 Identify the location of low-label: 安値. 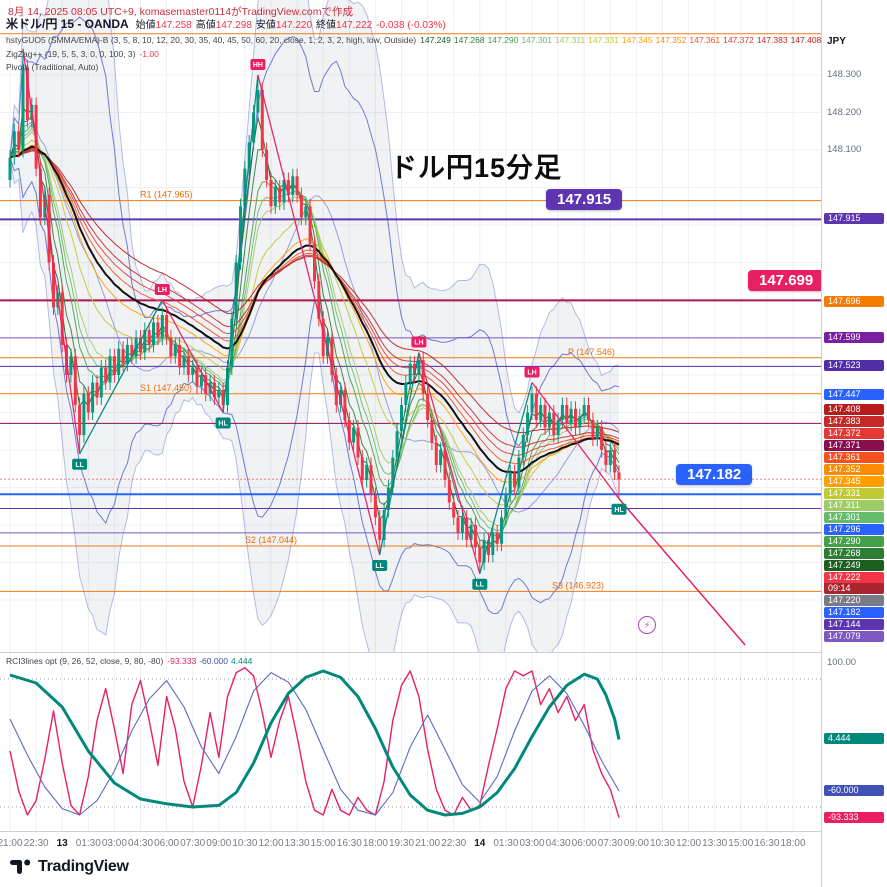
(265, 25).